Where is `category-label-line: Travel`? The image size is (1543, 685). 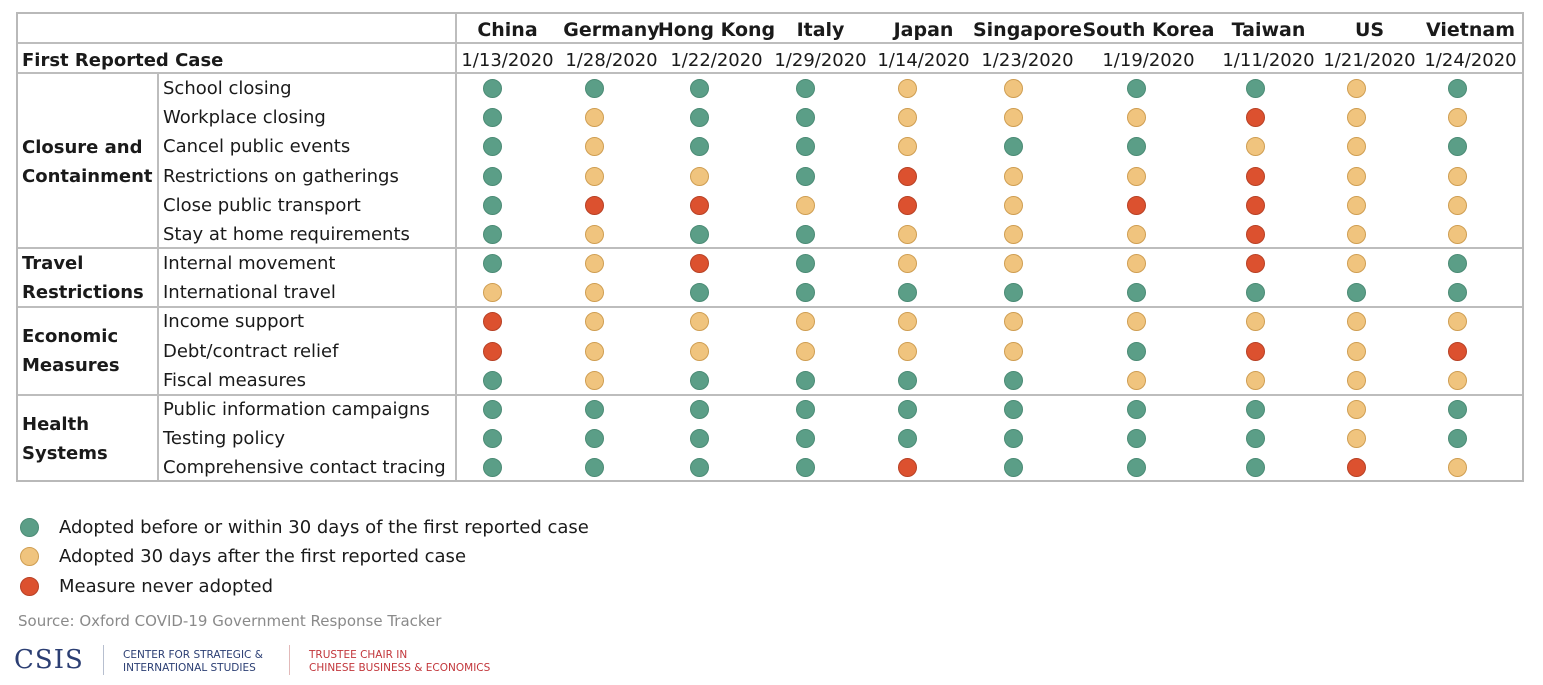 category-label-line: Travel is located at coordinates (53, 264).